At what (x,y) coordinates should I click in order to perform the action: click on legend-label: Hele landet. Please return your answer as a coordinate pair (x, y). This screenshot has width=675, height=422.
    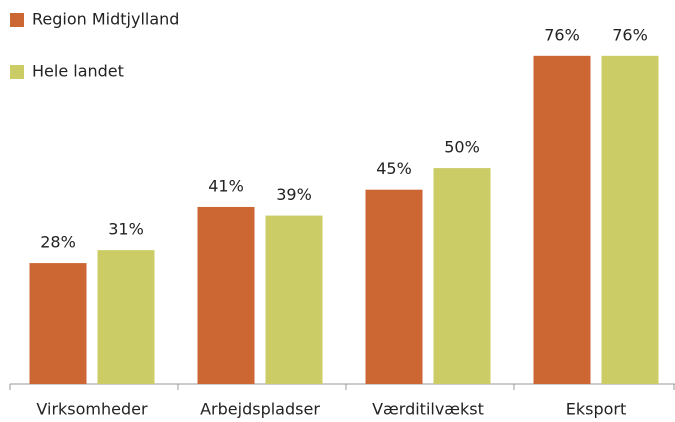
    Looking at the image, I should click on (78, 71).